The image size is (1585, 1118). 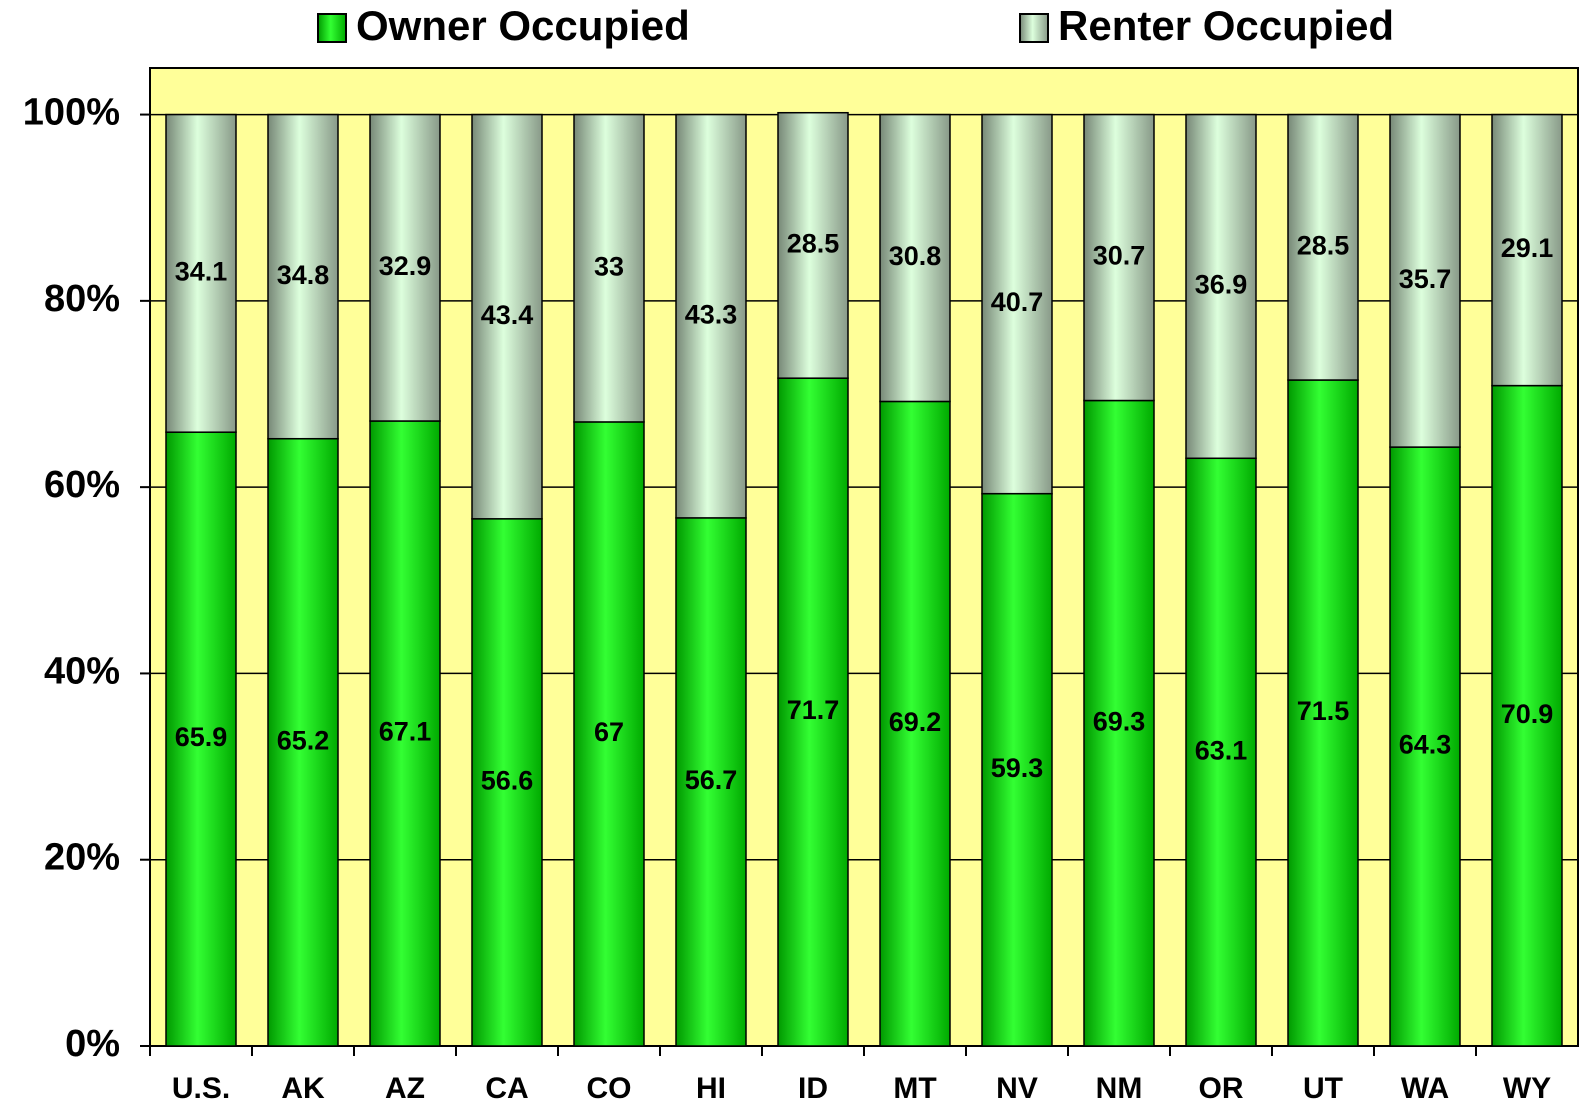 I want to click on data-label: 36.9, so click(x=1221, y=285).